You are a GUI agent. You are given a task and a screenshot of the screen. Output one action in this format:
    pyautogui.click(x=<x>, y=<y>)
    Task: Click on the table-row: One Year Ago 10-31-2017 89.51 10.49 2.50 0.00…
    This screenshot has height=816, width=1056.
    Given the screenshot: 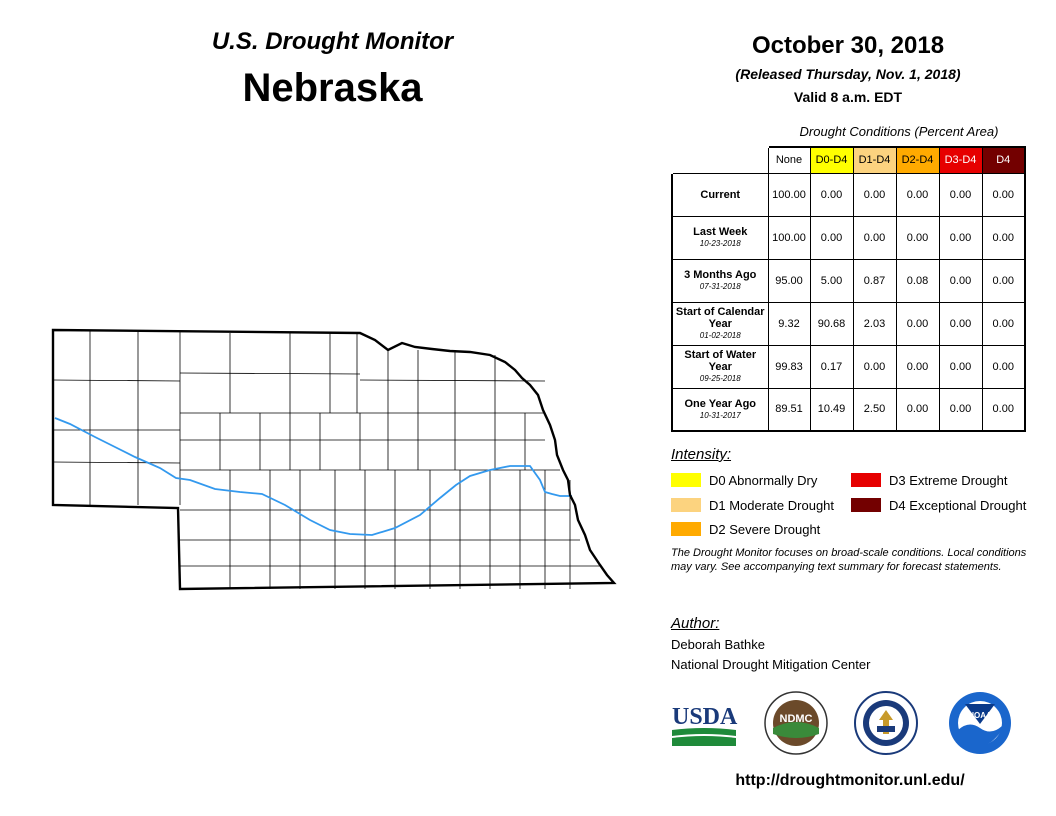 What is the action you would take?
    pyautogui.click(x=848, y=409)
    